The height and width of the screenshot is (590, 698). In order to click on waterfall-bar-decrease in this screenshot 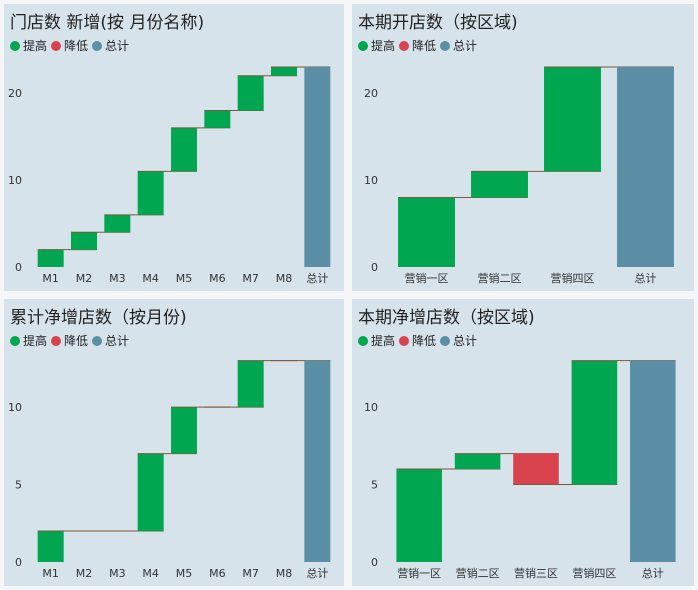, I will do `click(536, 469)`.